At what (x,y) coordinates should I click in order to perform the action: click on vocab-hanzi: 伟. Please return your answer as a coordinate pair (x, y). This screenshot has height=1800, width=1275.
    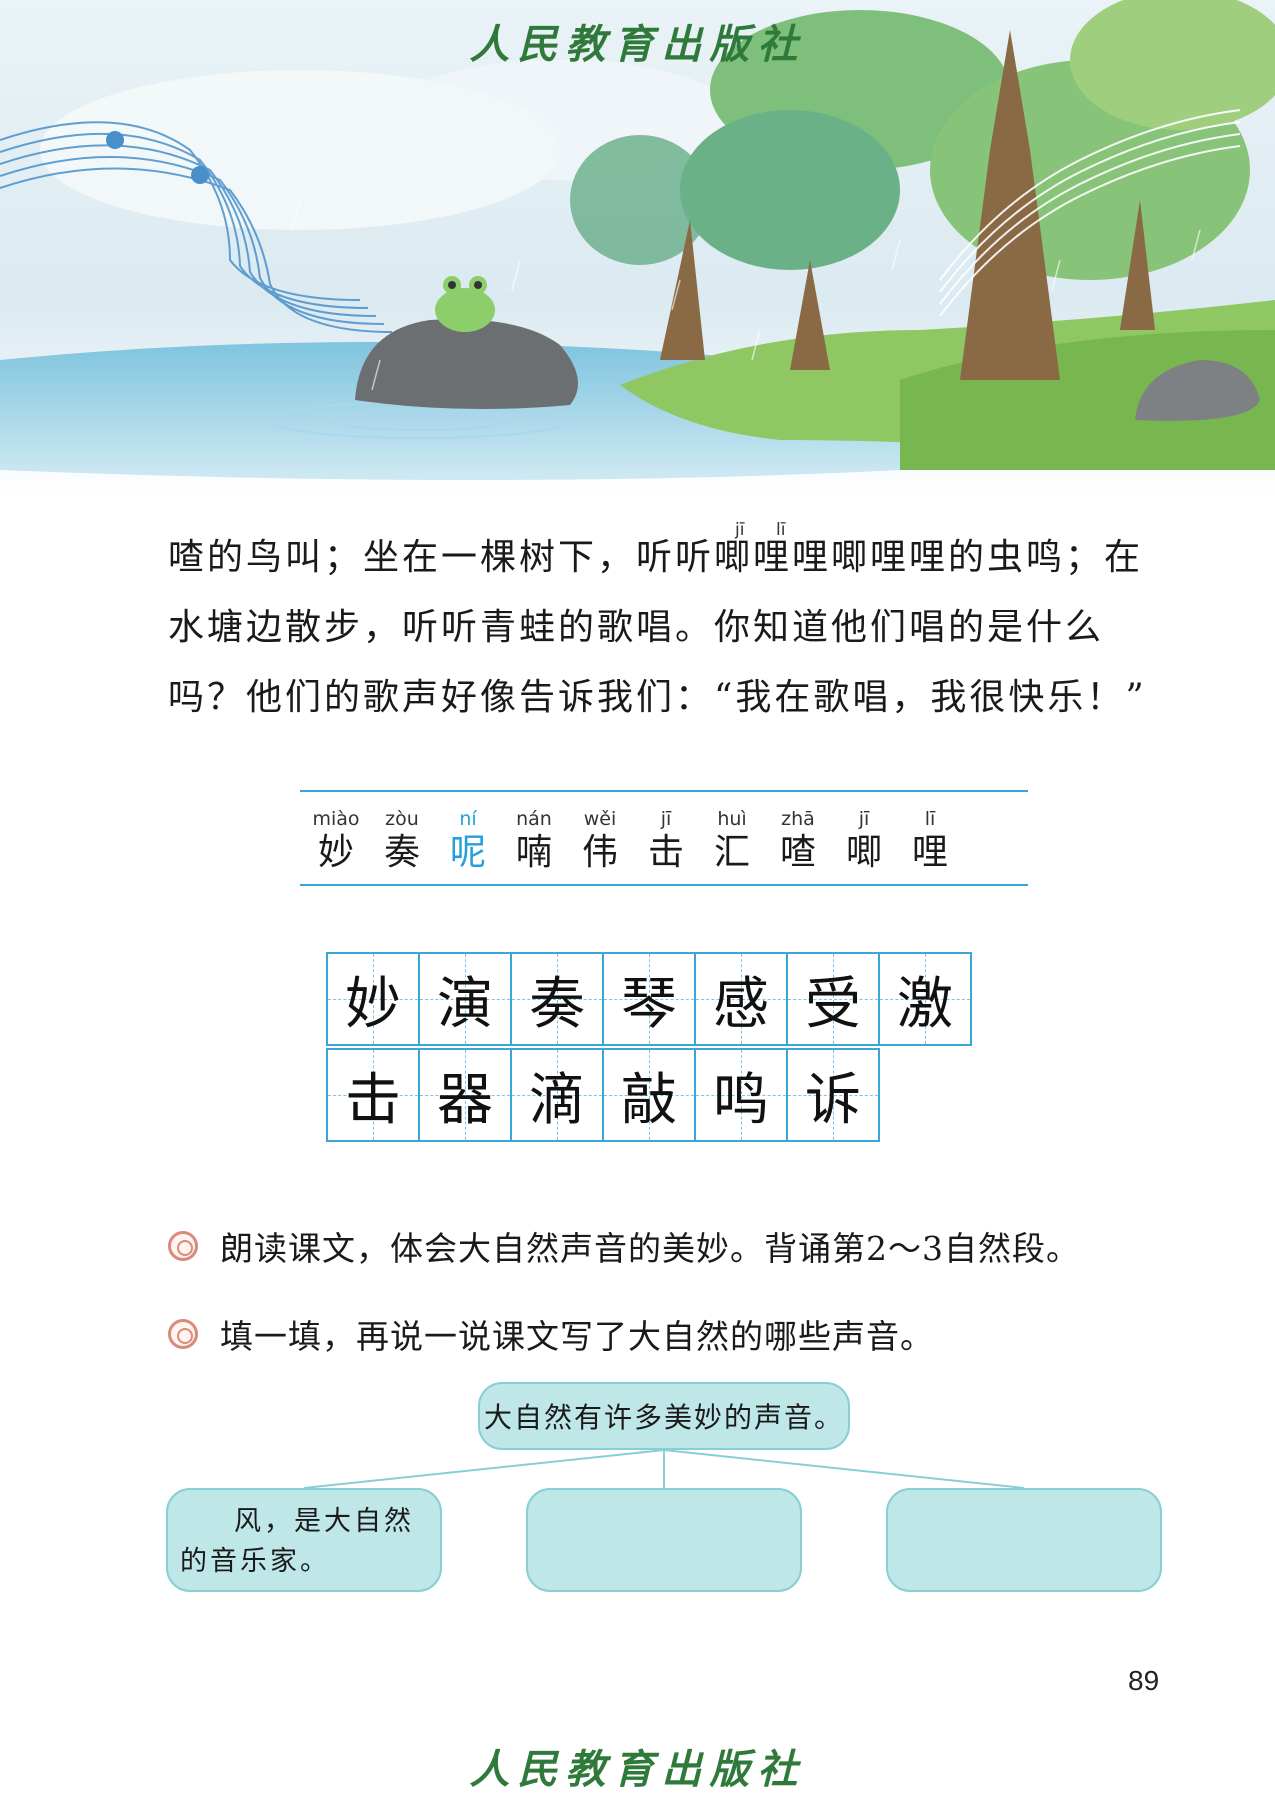
    Looking at the image, I should click on (599, 852).